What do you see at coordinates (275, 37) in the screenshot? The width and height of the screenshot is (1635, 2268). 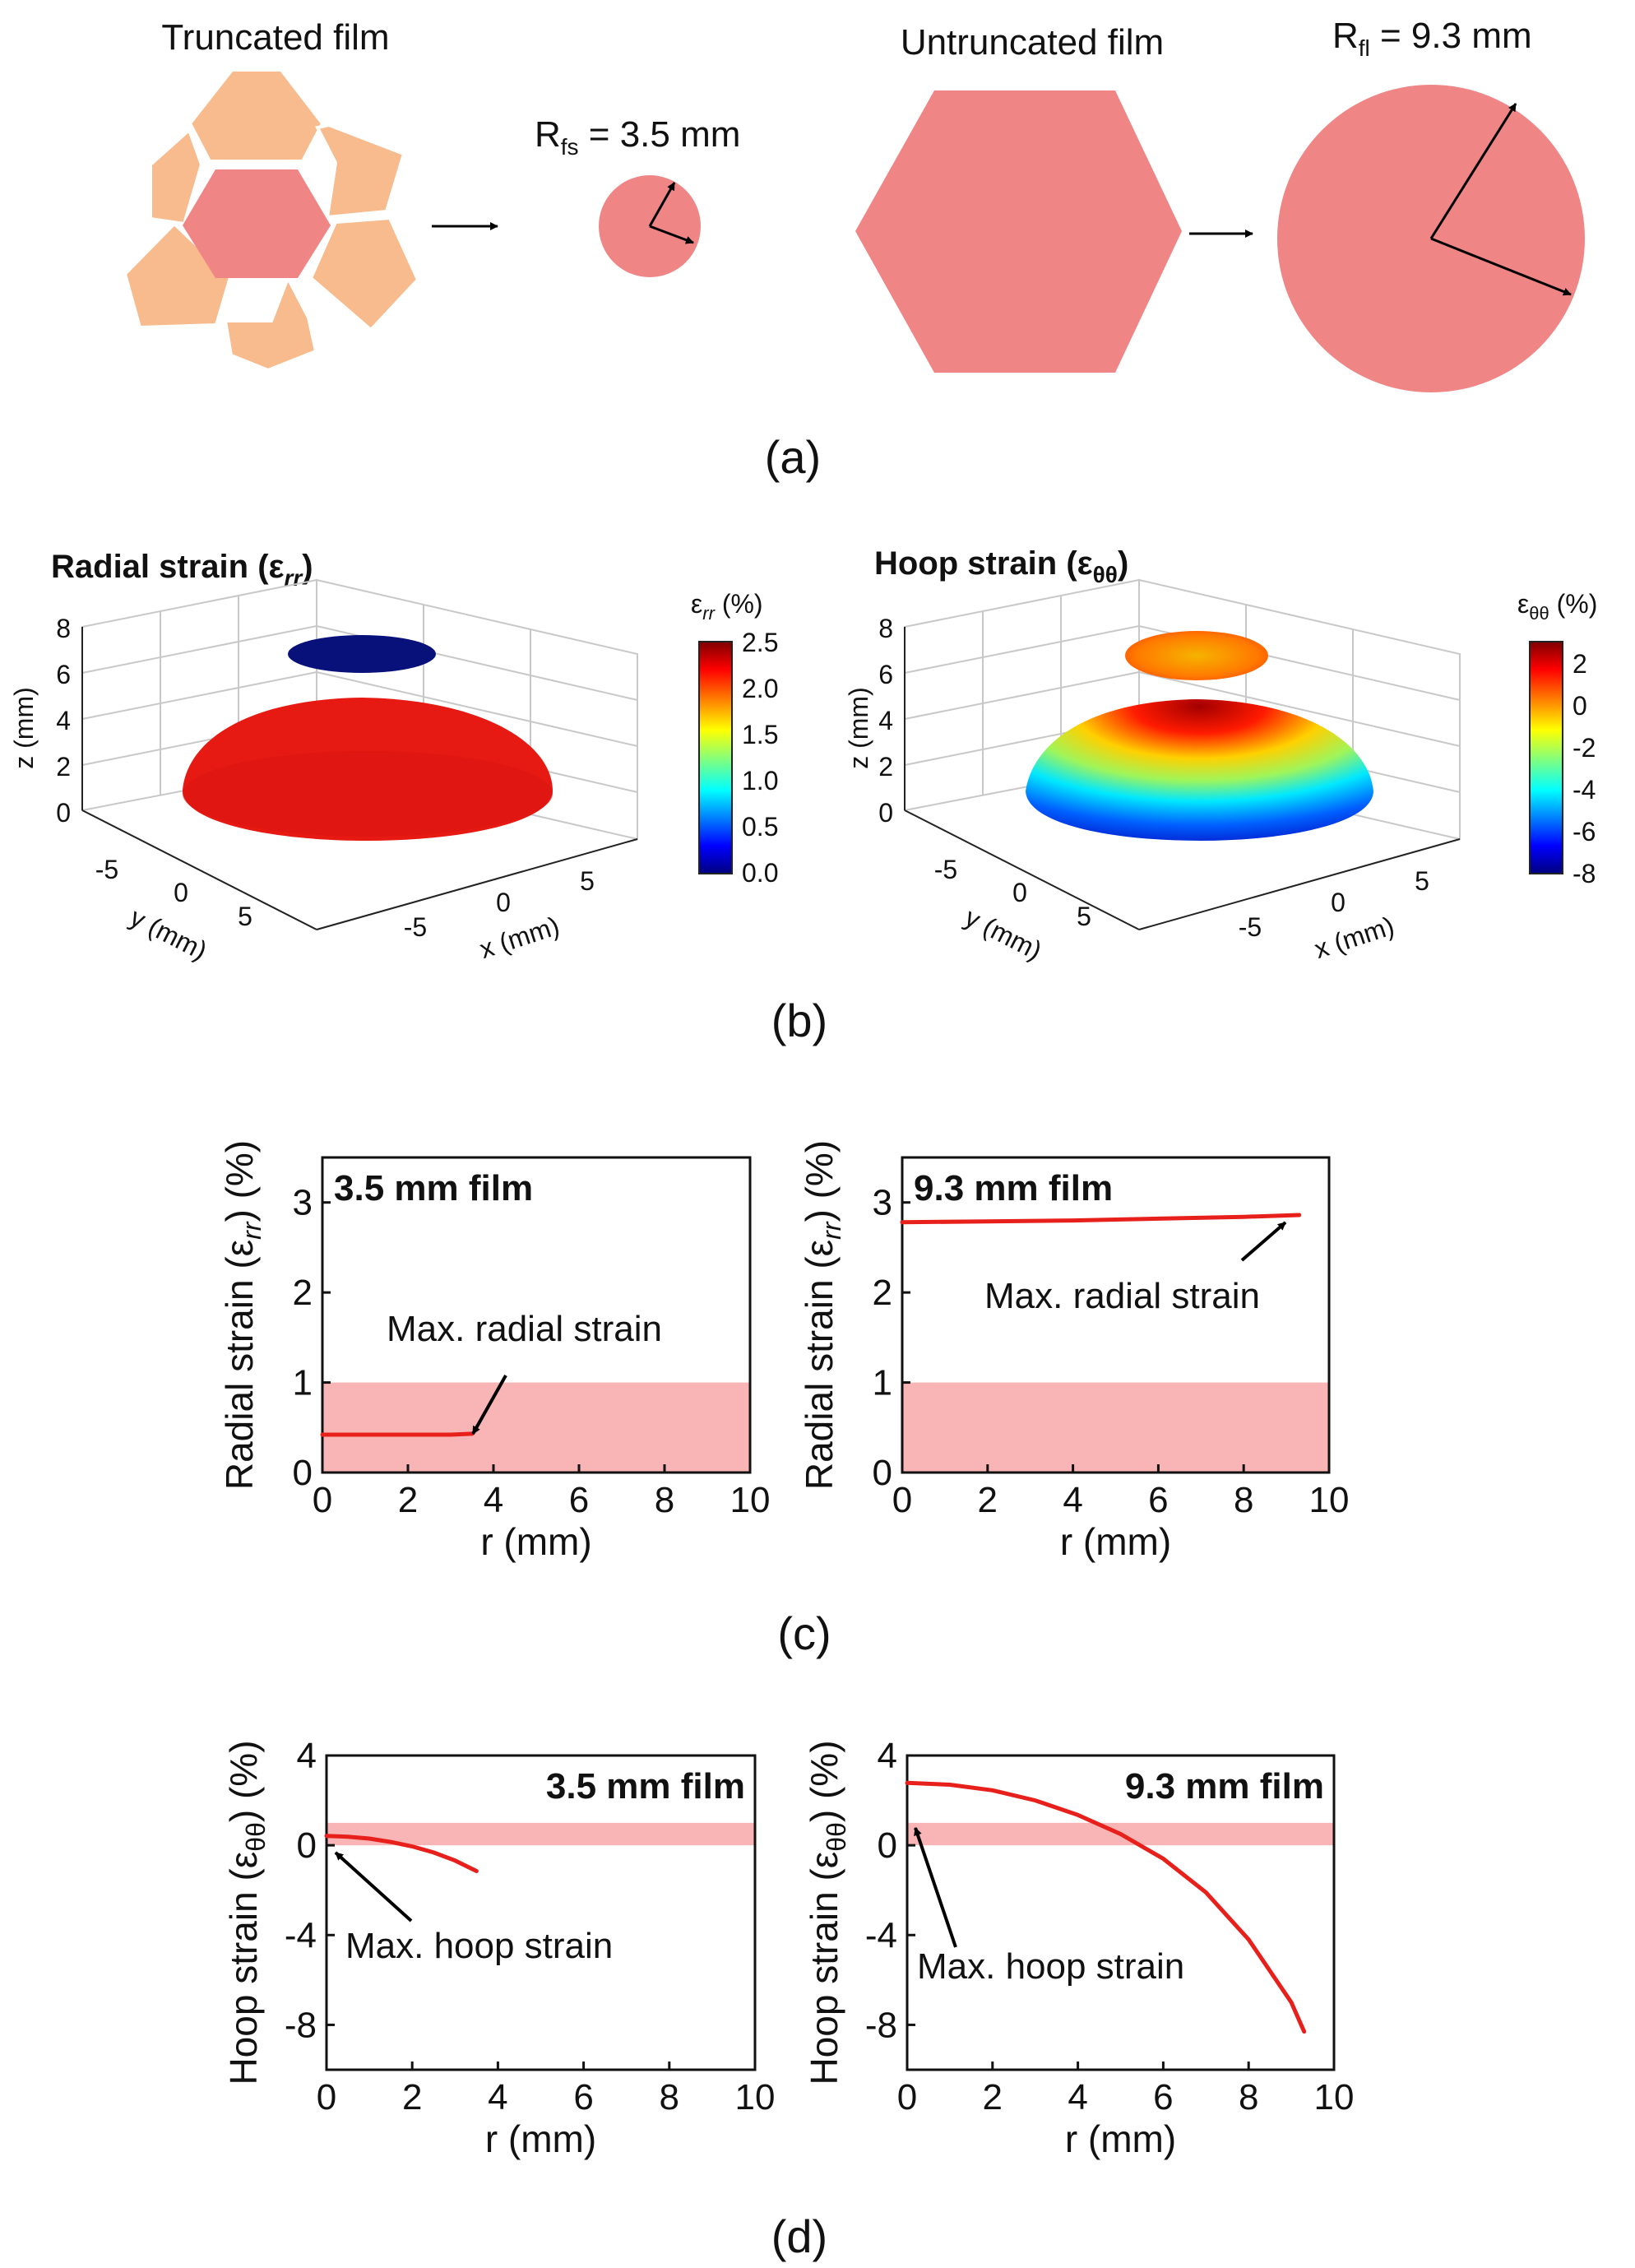 I see `truncated-film-title: Truncated film` at bounding box center [275, 37].